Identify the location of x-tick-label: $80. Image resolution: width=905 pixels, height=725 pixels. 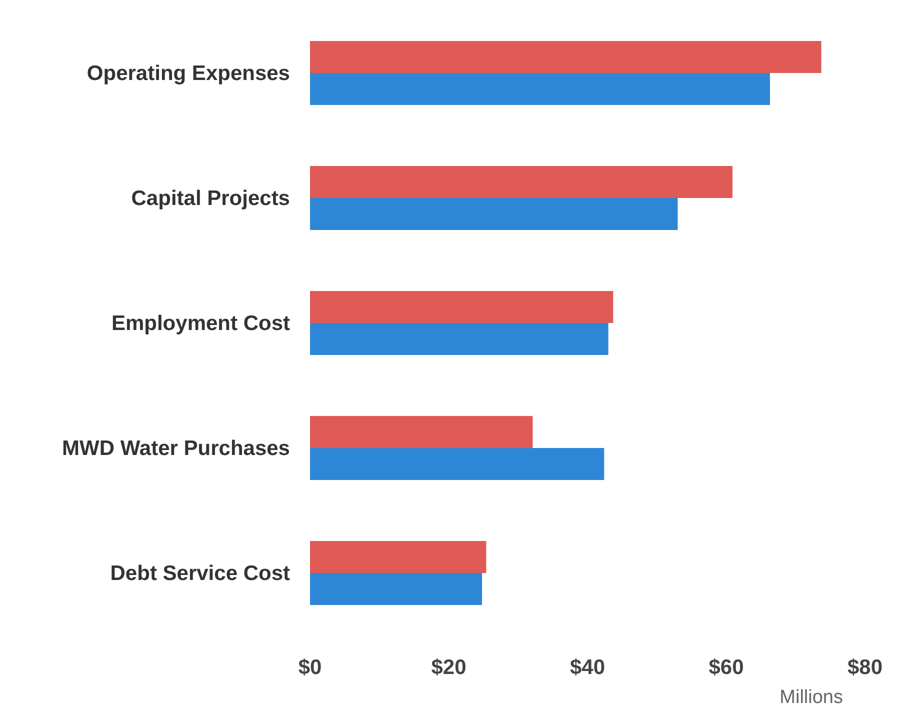
(865, 667).